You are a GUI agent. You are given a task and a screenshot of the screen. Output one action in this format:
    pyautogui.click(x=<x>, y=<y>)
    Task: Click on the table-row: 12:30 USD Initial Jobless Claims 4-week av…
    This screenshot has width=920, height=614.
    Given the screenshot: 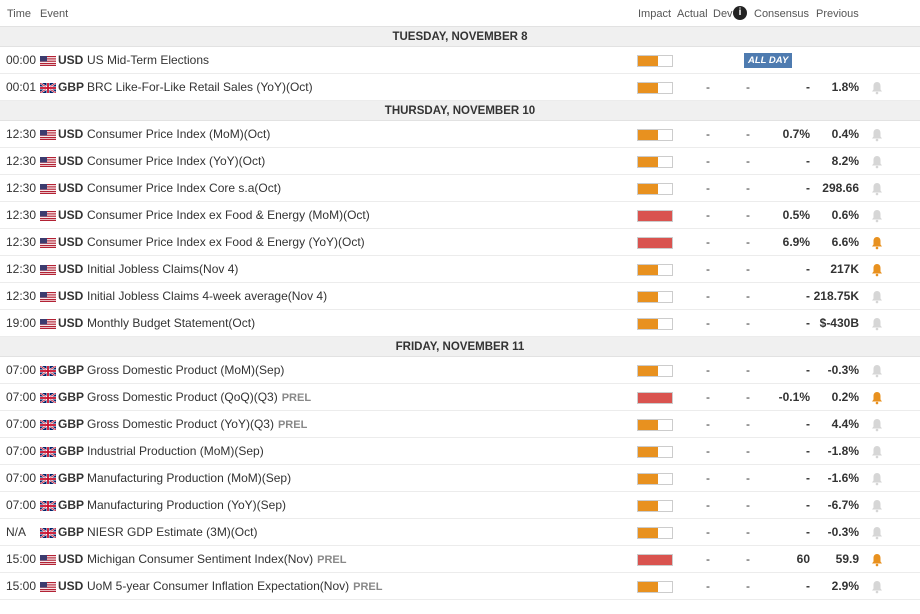 What is the action you would take?
    pyautogui.click(x=460, y=296)
    